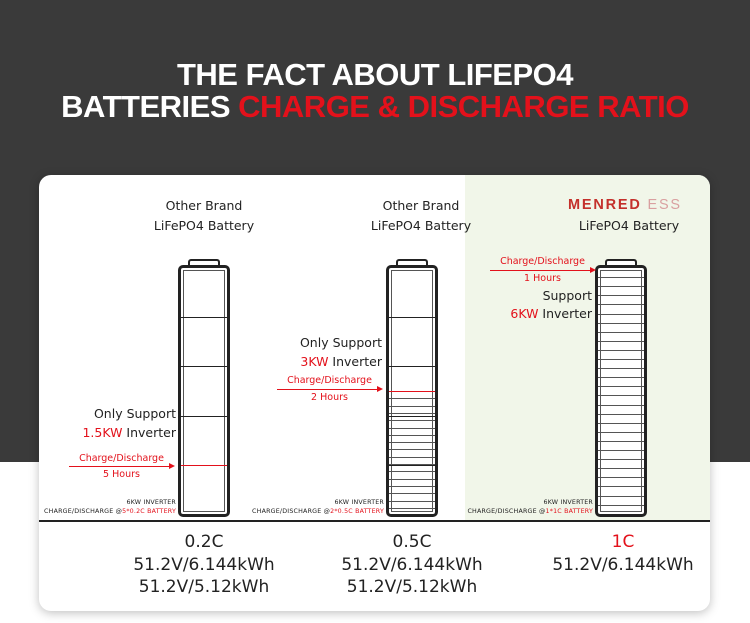  Describe the element at coordinates (543, 270) in the screenshot. I see `col3-arrow` at that location.